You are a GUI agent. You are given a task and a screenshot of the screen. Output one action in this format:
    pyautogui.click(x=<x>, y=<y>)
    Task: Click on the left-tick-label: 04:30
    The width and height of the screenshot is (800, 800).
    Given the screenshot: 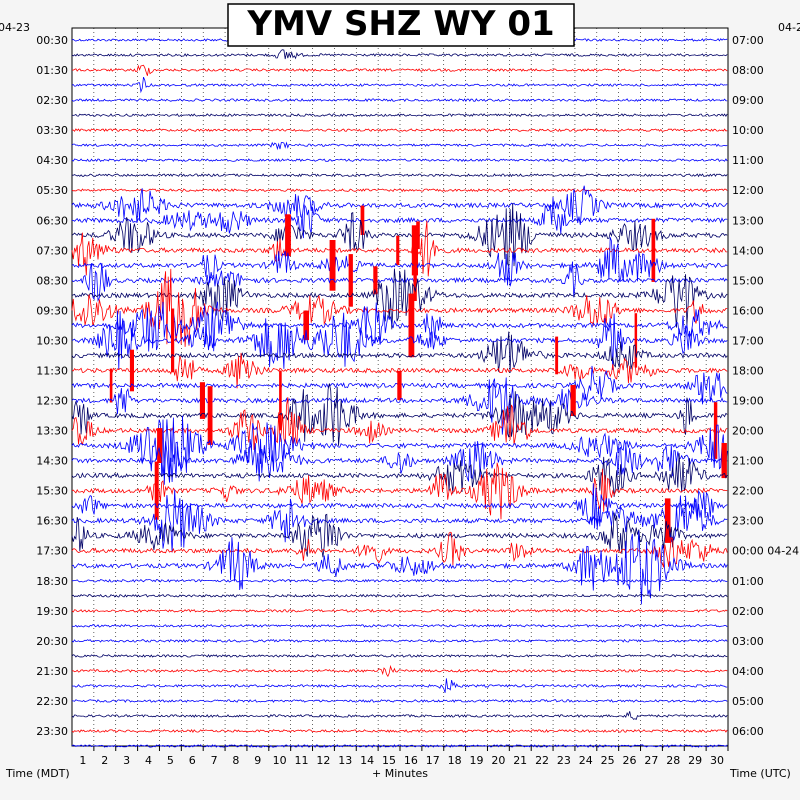 What is the action you would take?
    pyautogui.click(x=52, y=160)
    